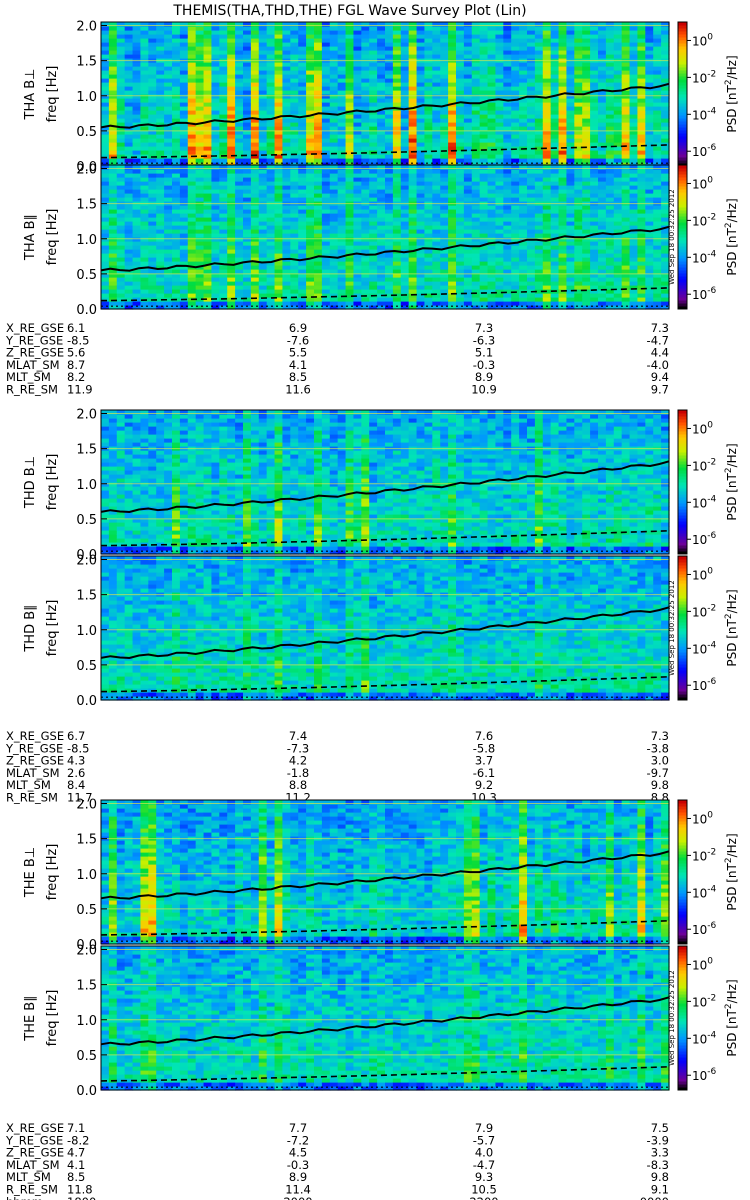 The image size is (750, 1200). Describe the element at coordinates (34, 1140) in the screenshot. I see `ephemeris-row-label: Y_RE_GSE` at that location.